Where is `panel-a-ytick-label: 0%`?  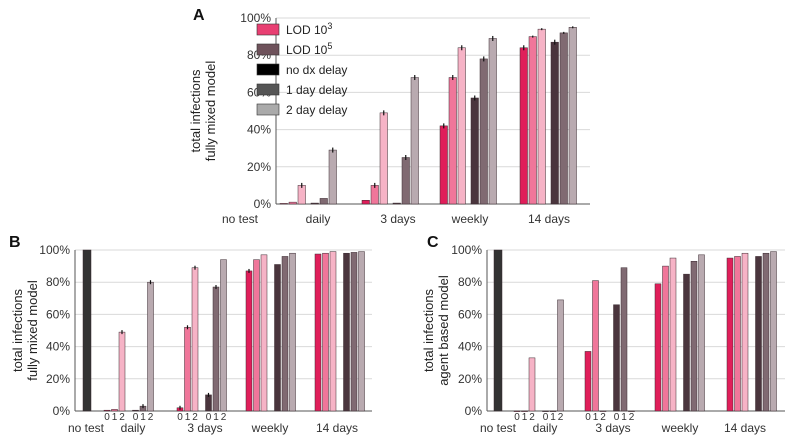 panel-a-ytick-label: 0% is located at coordinates (263, 204).